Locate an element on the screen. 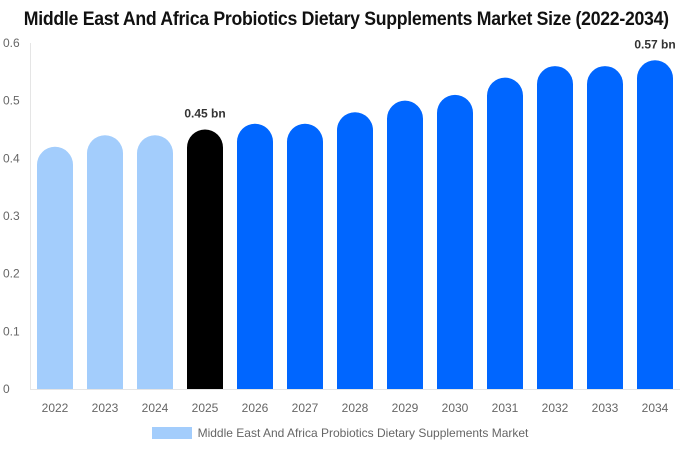  x-tick-label: 2027 is located at coordinates (305, 408).